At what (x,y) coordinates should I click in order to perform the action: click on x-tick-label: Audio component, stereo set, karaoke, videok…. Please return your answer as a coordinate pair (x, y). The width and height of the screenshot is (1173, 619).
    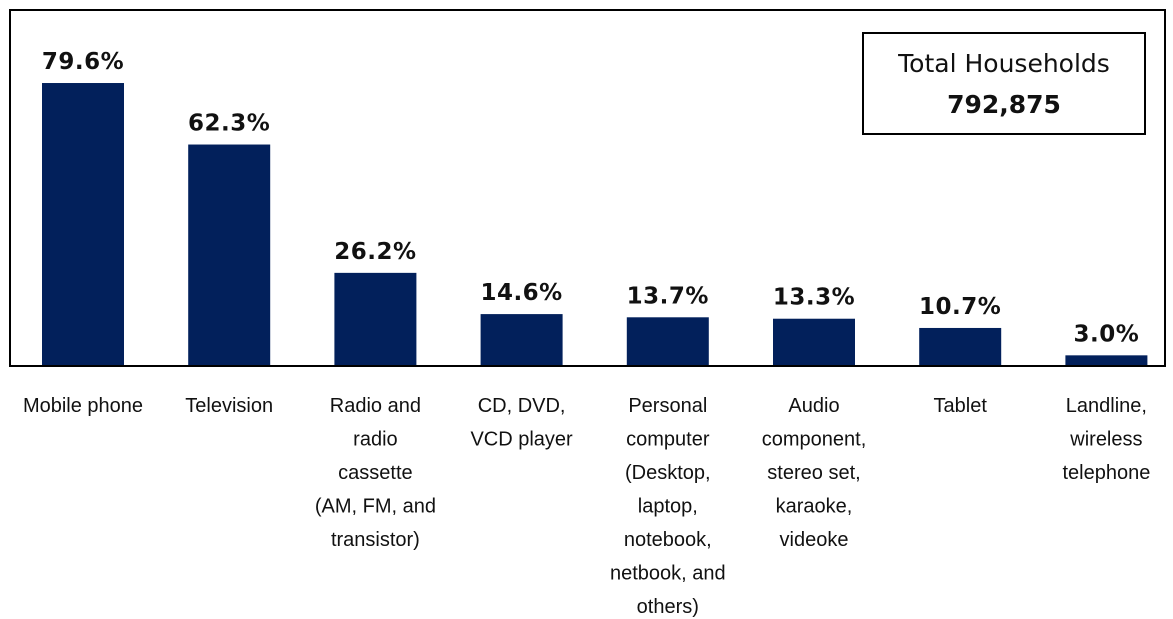
    Looking at the image, I should click on (814, 473).